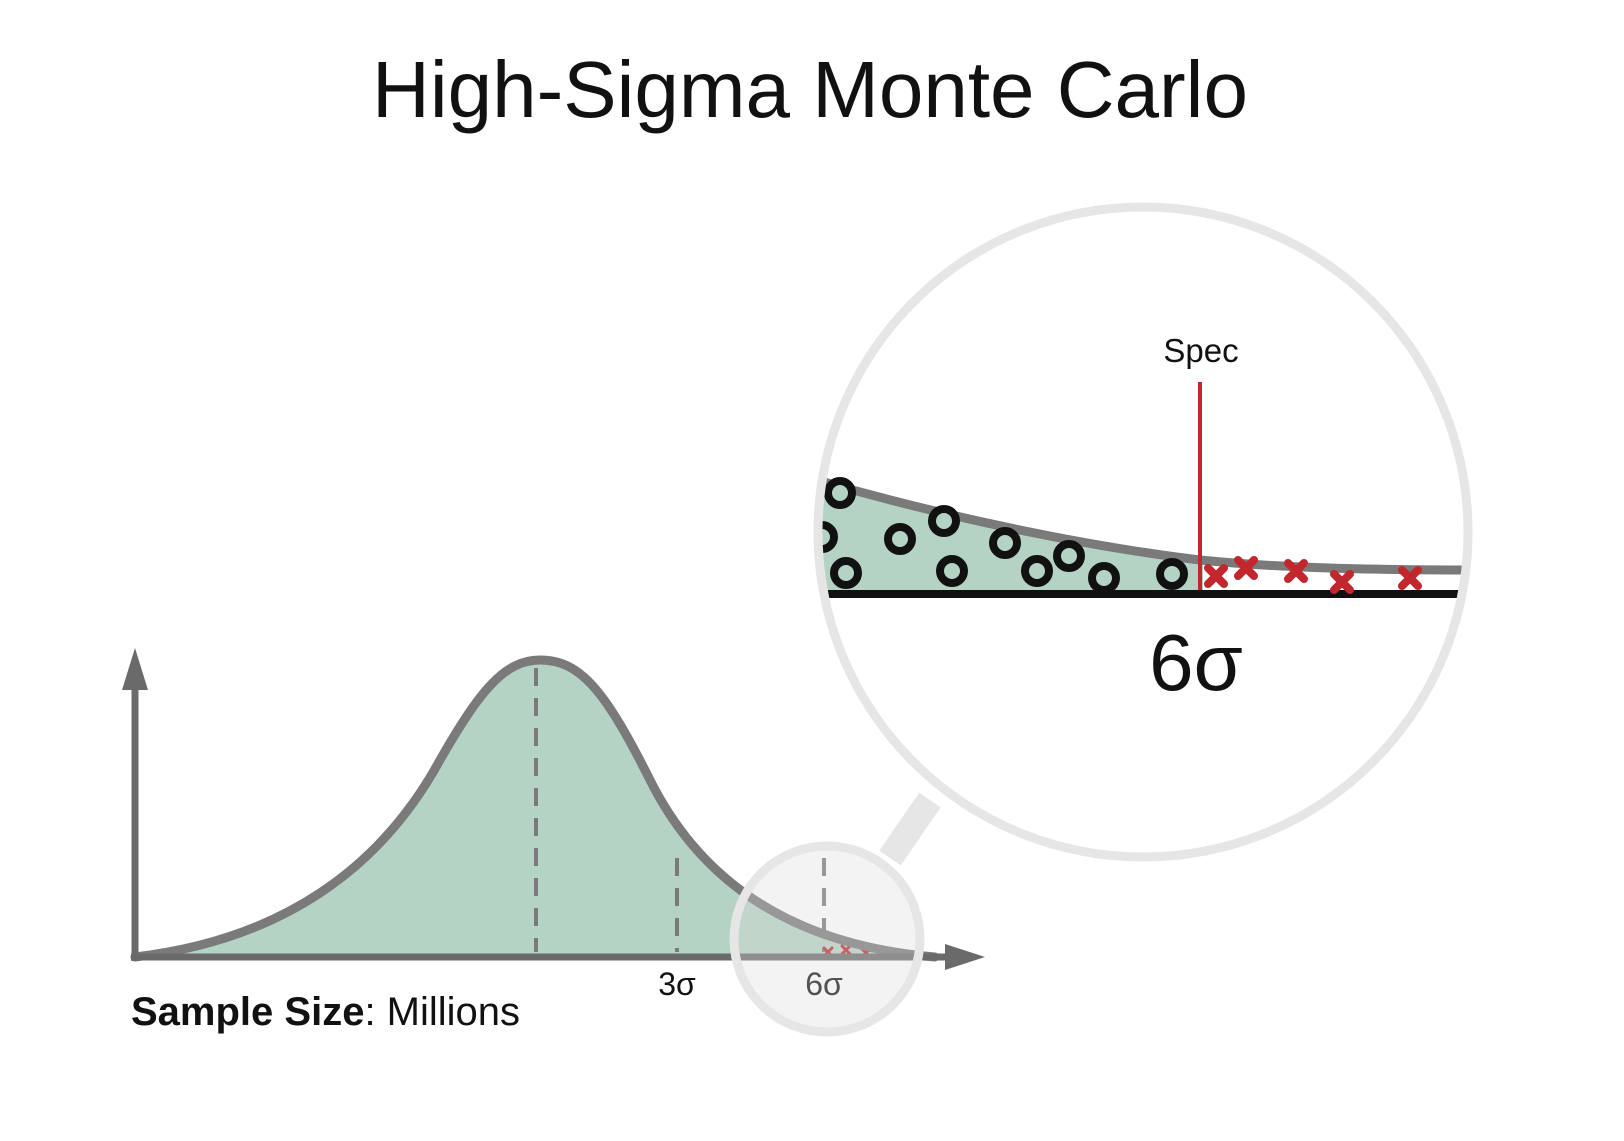 The image size is (1624, 1141). Describe the element at coordinates (1196, 662) in the screenshot. I see `zoom-sigma-label: 6σ` at that location.